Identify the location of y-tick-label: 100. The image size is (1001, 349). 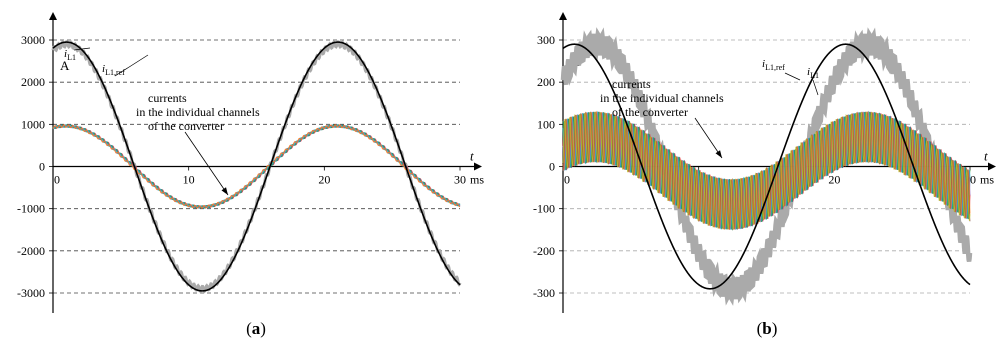
(546, 124).